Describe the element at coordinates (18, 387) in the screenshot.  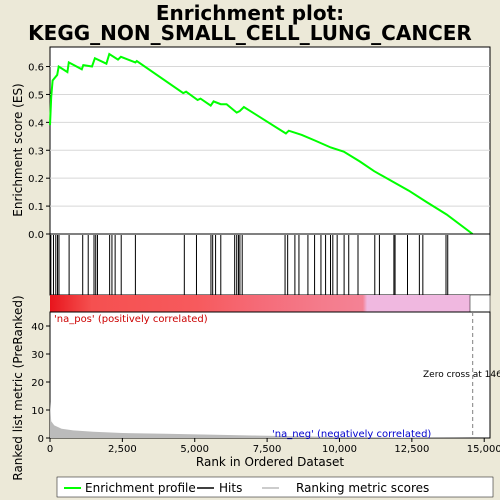
I see `metric-y-axis-label: Ranked list metric (PreRanked)` at that location.